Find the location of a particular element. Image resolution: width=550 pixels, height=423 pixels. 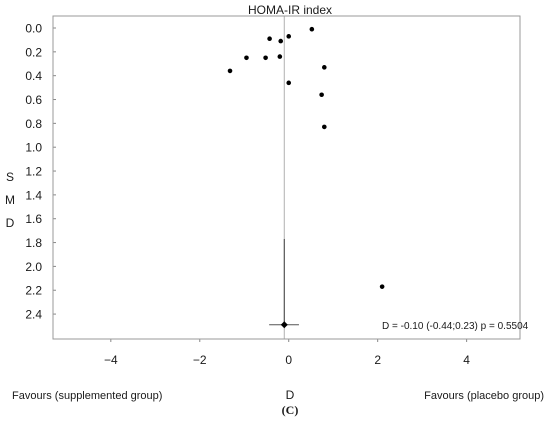

y-axis-label: SMD is located at coordinates (10, 200).